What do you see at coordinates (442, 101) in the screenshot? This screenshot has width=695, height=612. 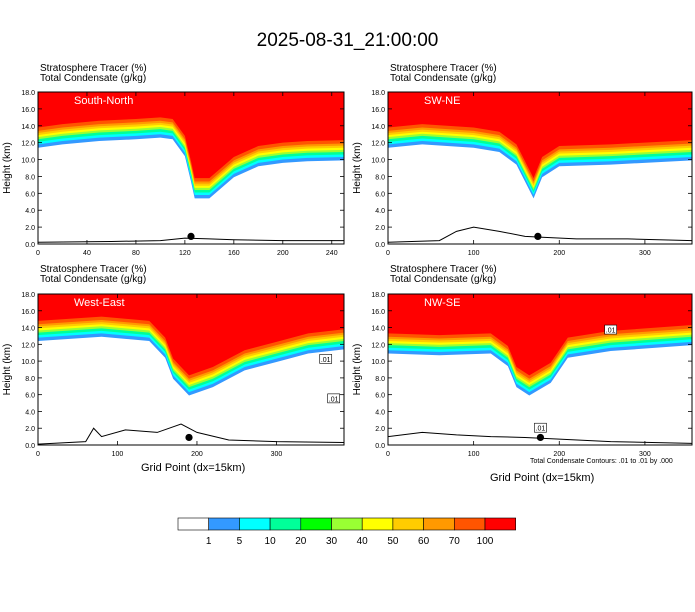 I see `panel-name: SW-NE` at bounding box center [442, 101].